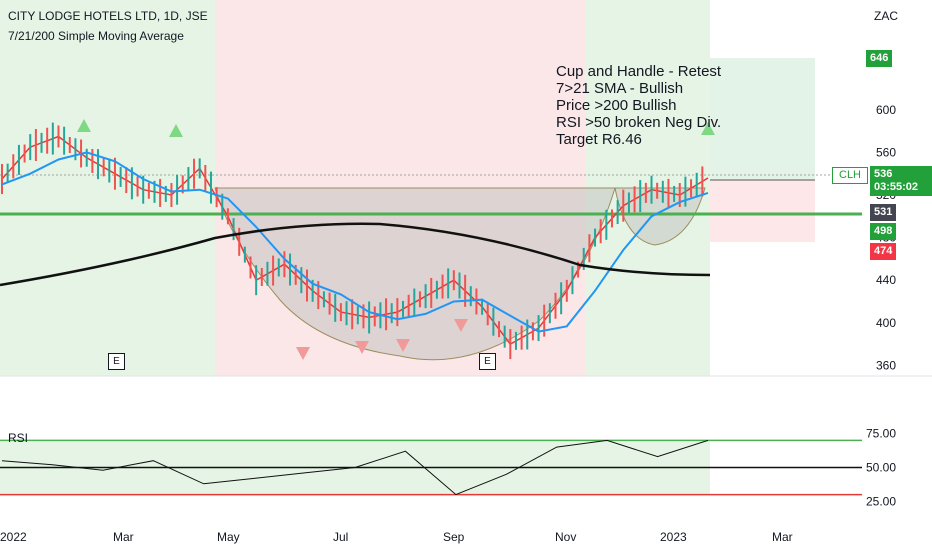  Describe the element at coordinates (340, 537) in the screenshot. I see `x-tick-label: Jul` at that location.